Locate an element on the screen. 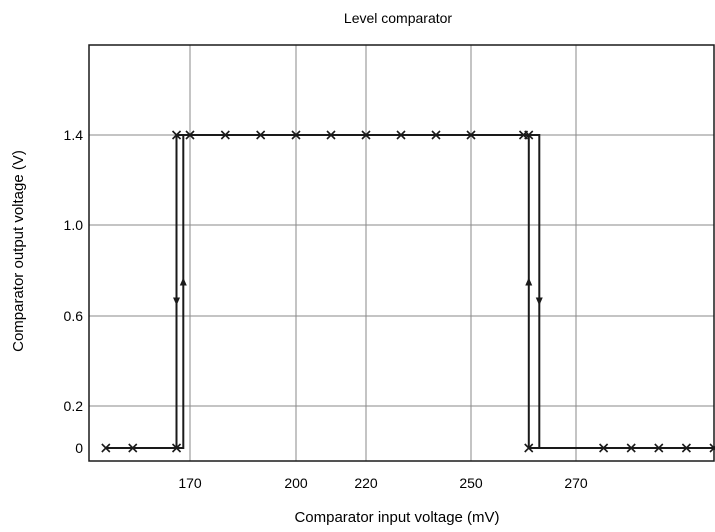 This screenshot has height=532, width=715. chart-title: Level comparator is located at coordinates (398, 18).